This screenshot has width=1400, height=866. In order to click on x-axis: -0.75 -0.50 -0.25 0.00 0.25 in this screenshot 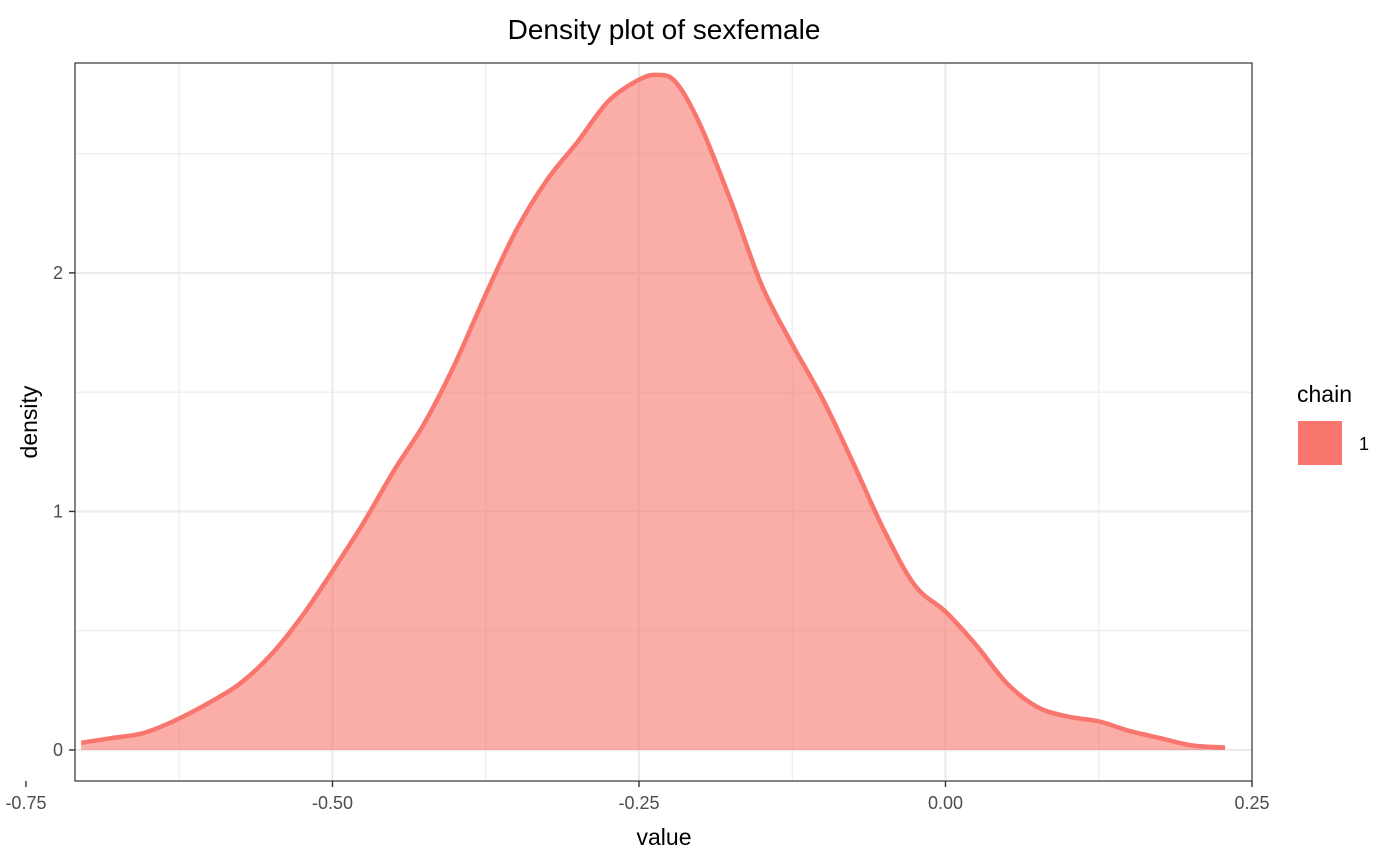, I will do `click(637, 797)`.